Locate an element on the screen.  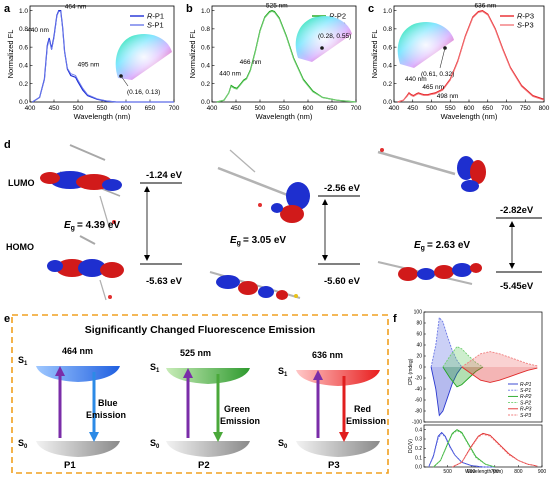
bandgap-p3: Eg = 2.63 eV is located at coordinates (442, 246).